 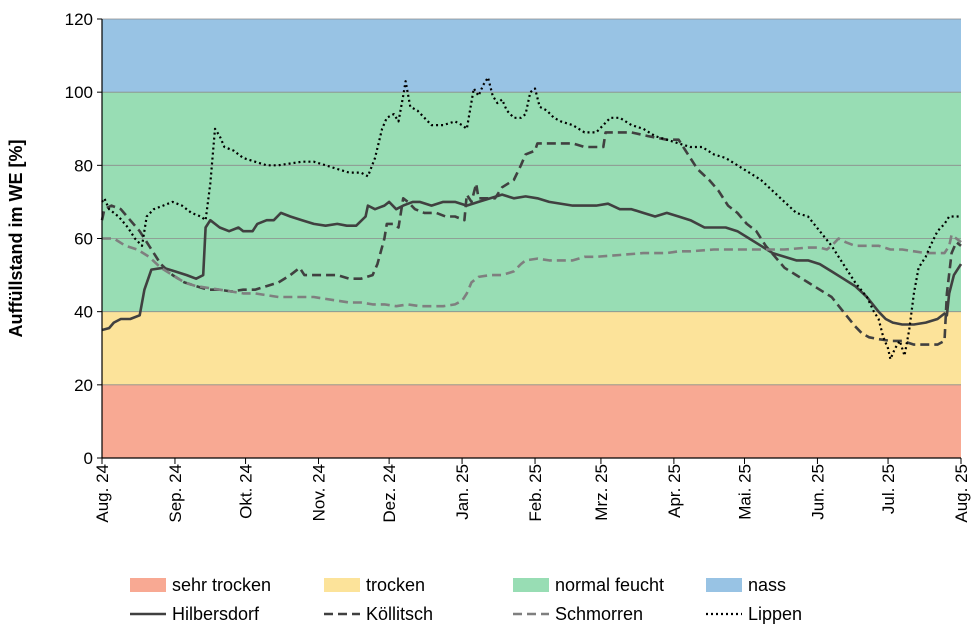 I want to click on legend-label-nass: nass, so click(x=767, y=584).